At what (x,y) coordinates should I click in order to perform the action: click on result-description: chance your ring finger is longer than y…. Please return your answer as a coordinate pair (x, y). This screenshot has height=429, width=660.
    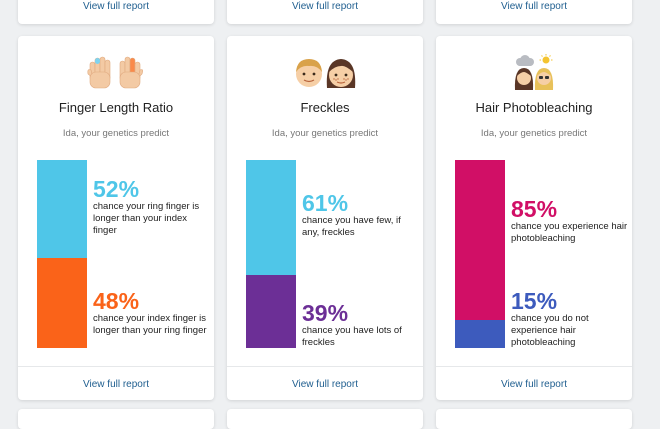
    Looking at the image, I should click on (146, 218).